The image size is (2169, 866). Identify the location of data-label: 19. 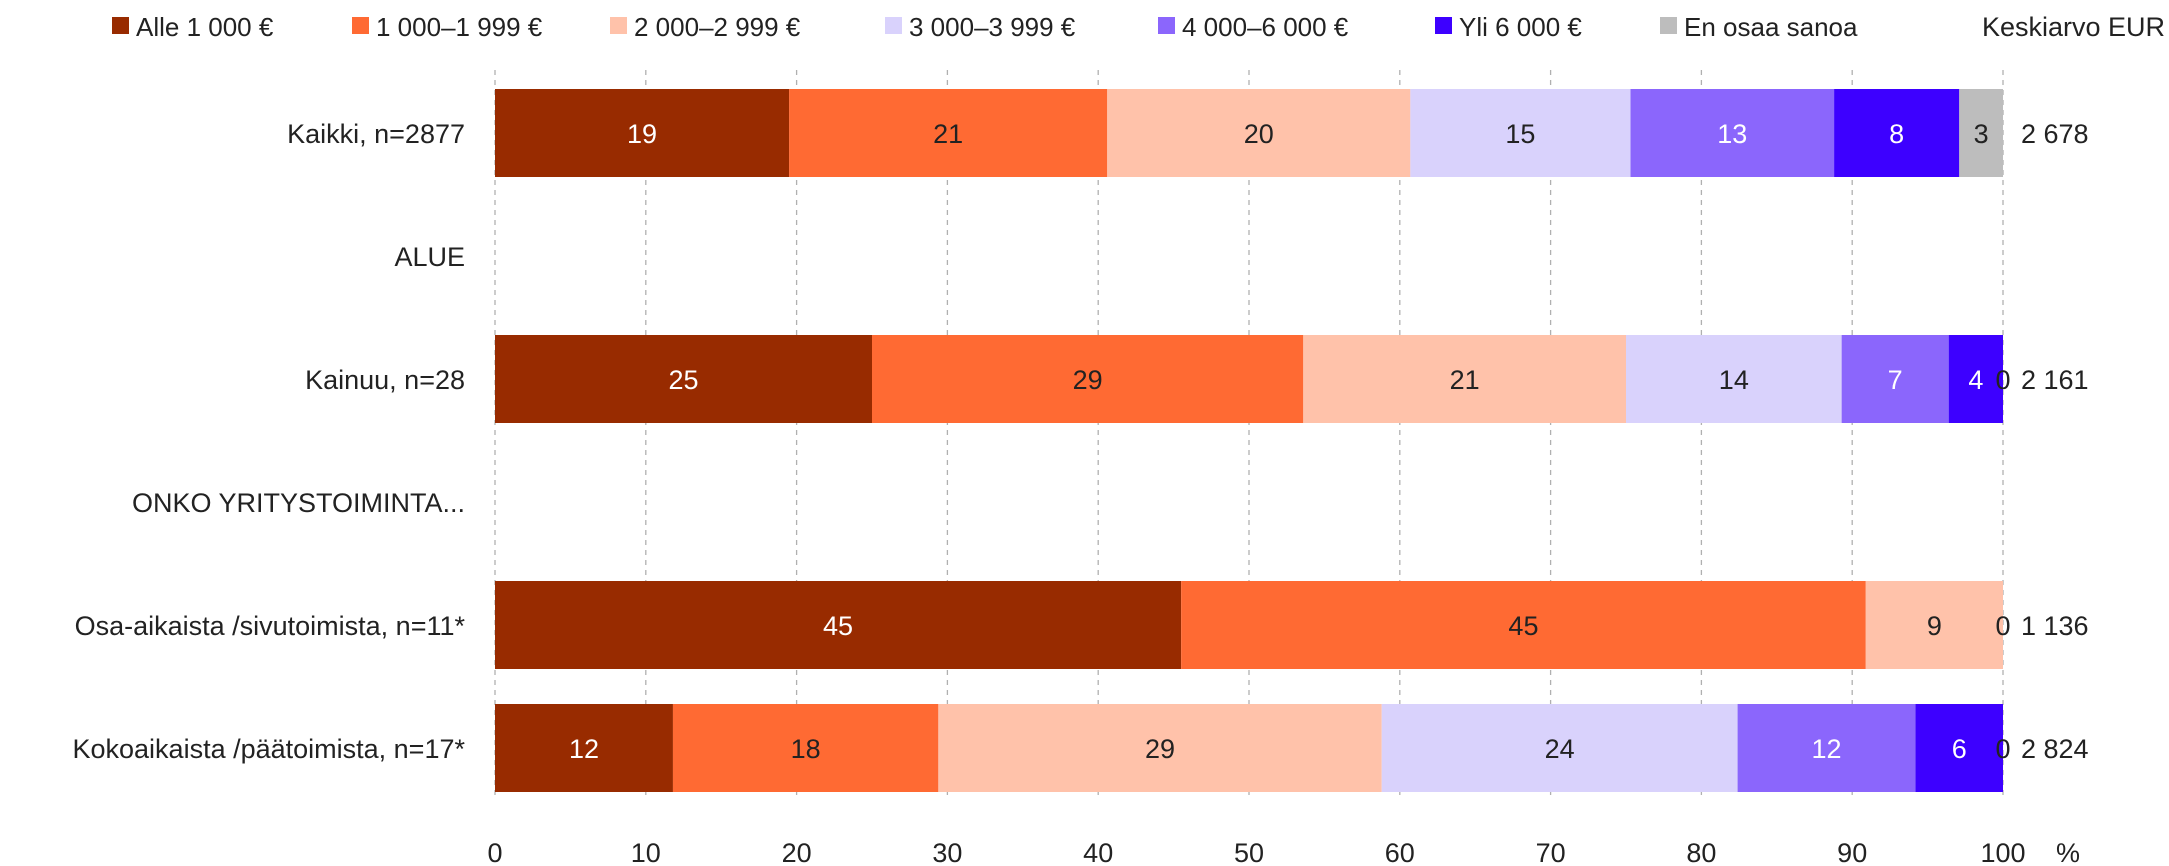
(642, 134).